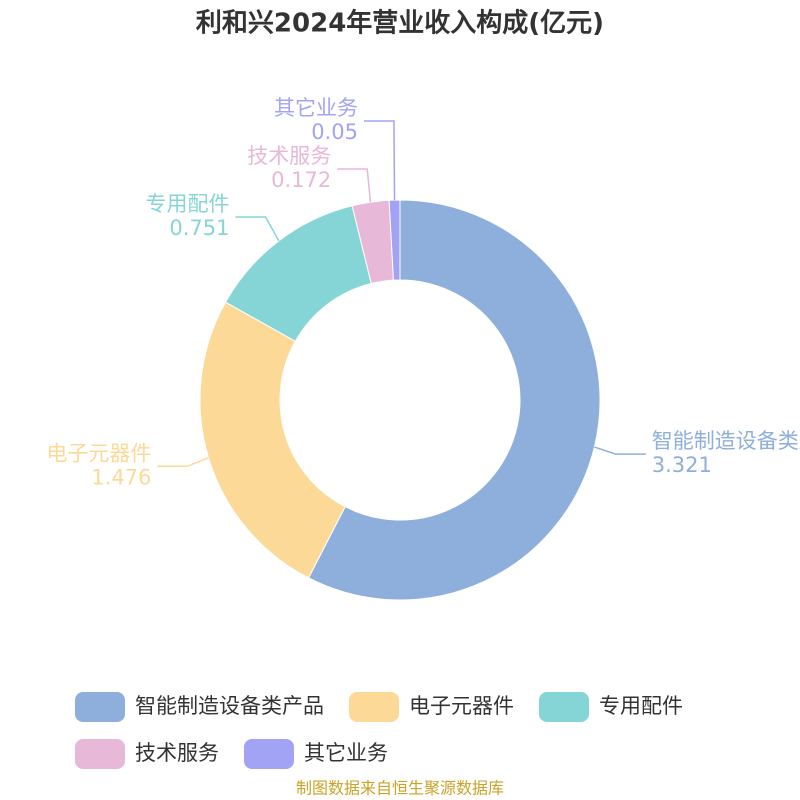 The image size is (800, 800). I want to click on data-label-value: 0.751, so click(199, 228).